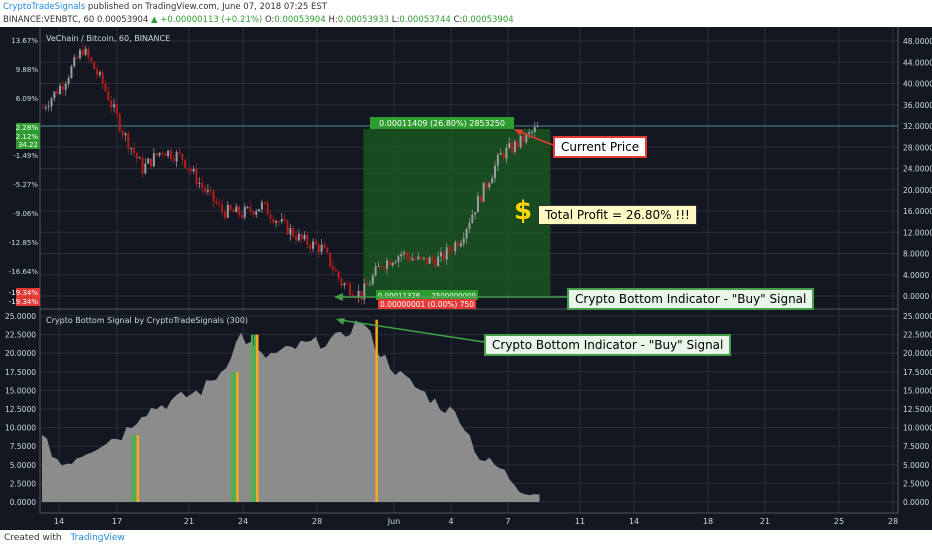  What do you see at coordinates (917, 84) in the screenshot?
I see `right-tick-label: 40.0000` at bounding box center [917, 84].